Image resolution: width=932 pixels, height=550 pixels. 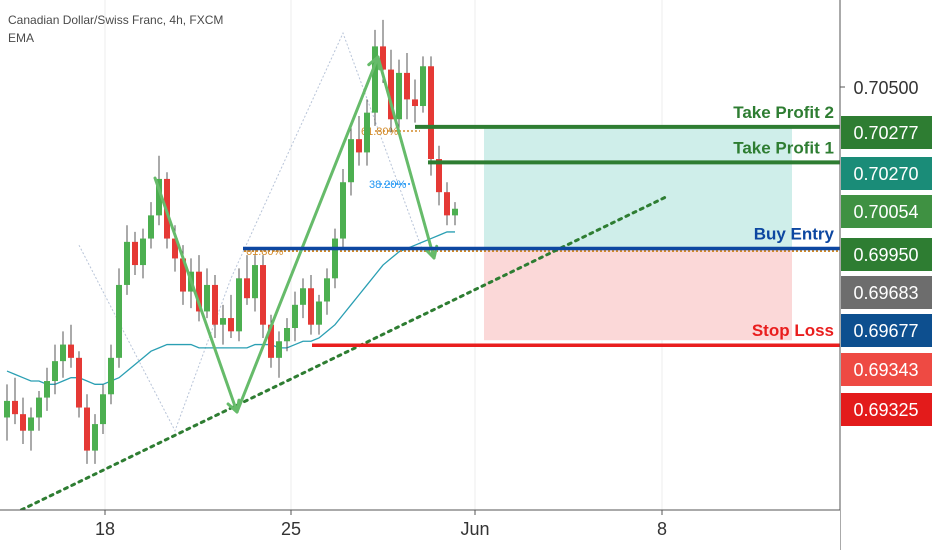 I want to click on time-tick-label-1: 25, so click(x=291, y=529).